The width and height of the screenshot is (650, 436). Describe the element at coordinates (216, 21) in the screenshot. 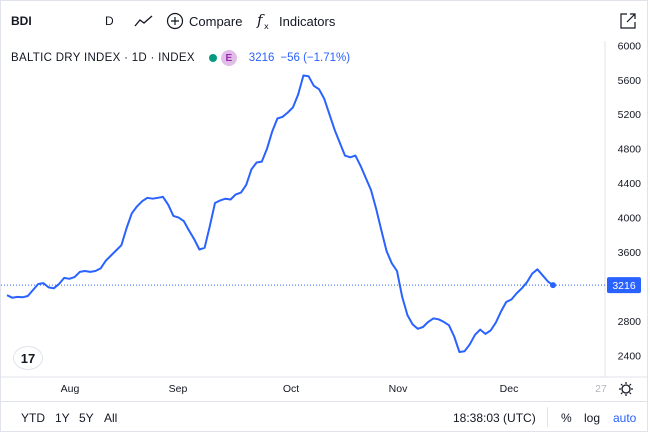

I see `compare-label: Compare` at that location.